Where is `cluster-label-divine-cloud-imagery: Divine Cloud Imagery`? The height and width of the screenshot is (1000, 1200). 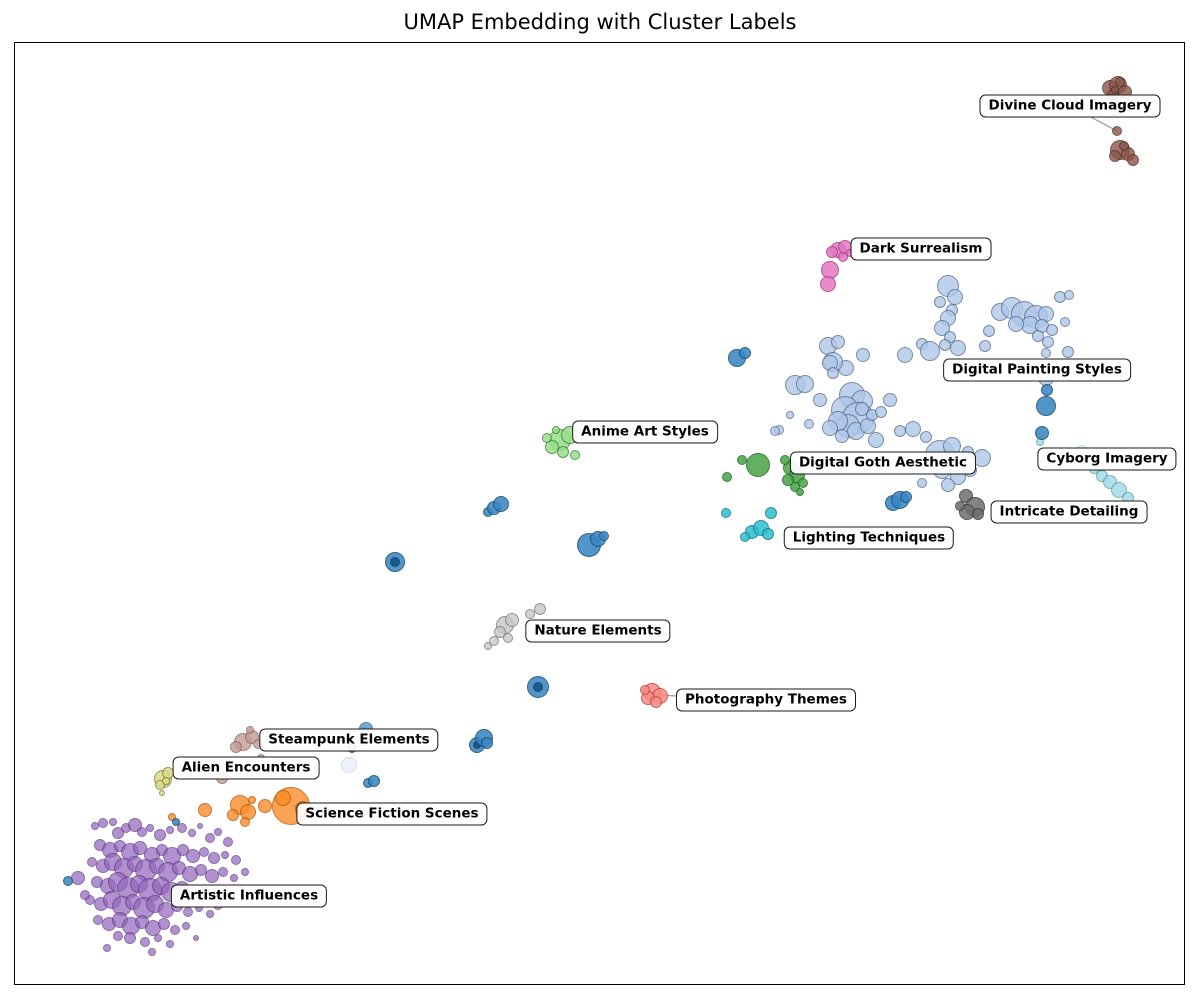
cluster-label-divine-cloud-imagery: Divine Cloud Imagery is located at coordinates (1070, 106).